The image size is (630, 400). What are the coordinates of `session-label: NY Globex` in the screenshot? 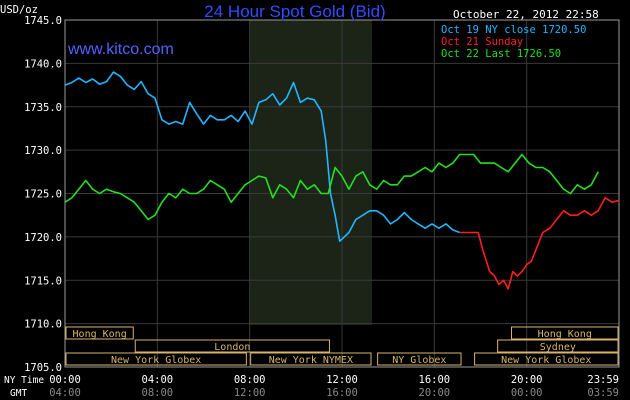 It's located at (419, 360).